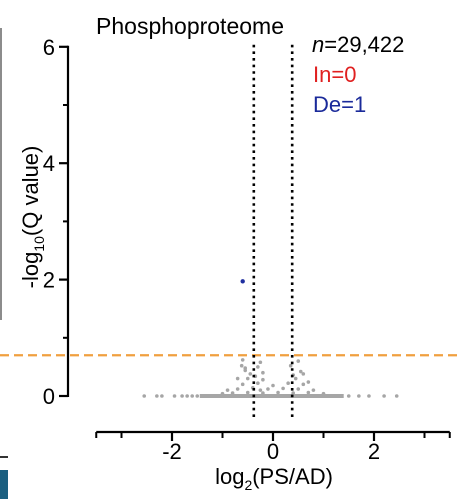 The height and width of the screenshot is (499, 457). I want to click on n-count-label: n=29,422, so click(358, 44).